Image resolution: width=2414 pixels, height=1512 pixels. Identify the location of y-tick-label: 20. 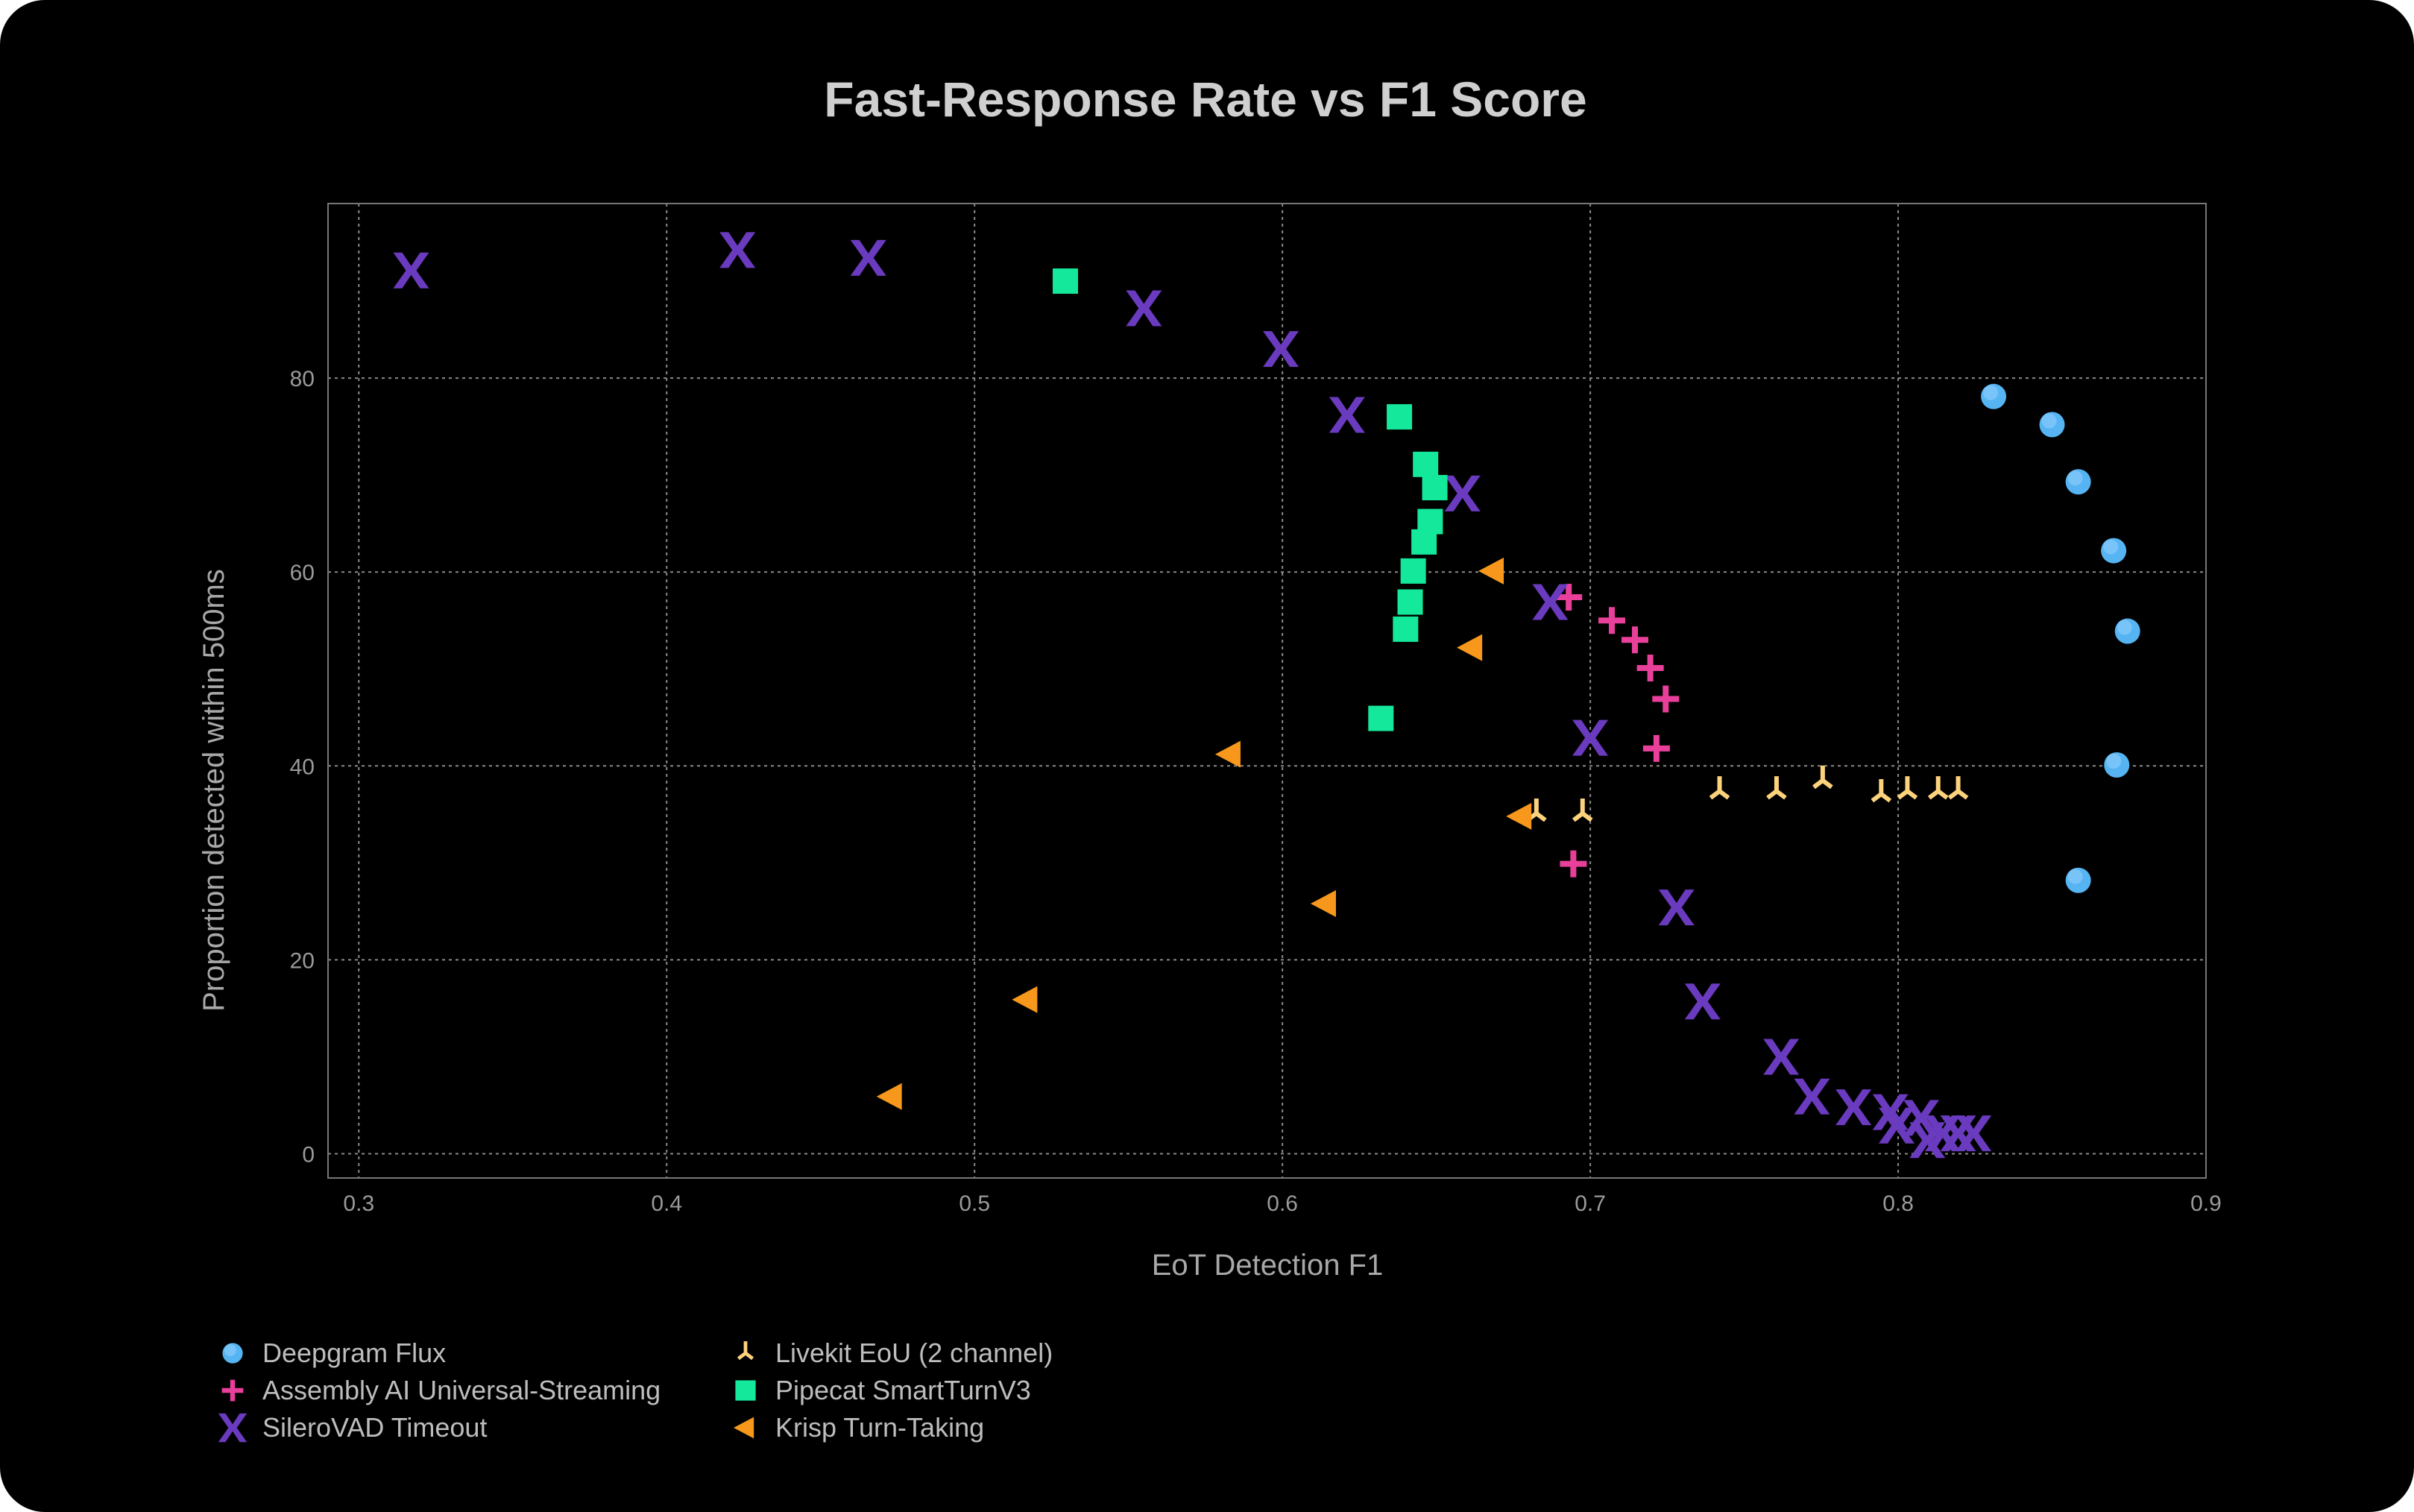
(302, 960).